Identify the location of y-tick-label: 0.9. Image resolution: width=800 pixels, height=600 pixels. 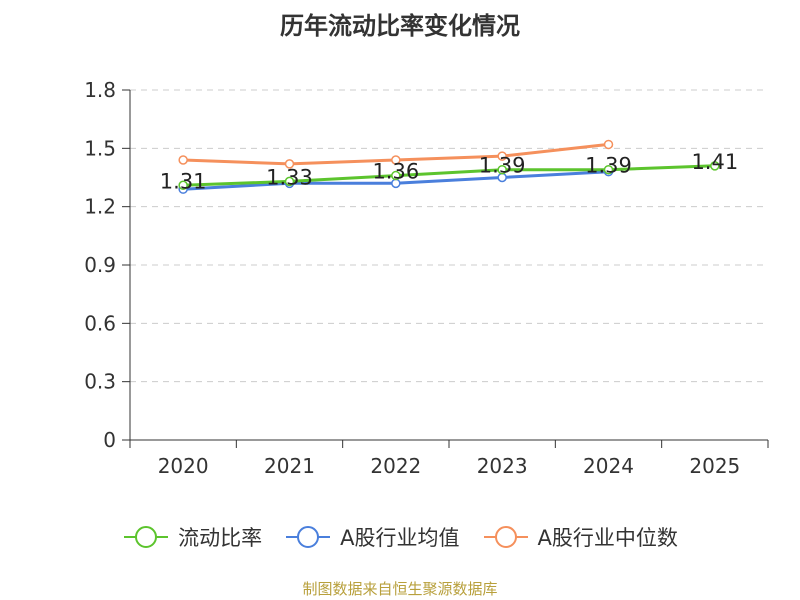
(100, 265).